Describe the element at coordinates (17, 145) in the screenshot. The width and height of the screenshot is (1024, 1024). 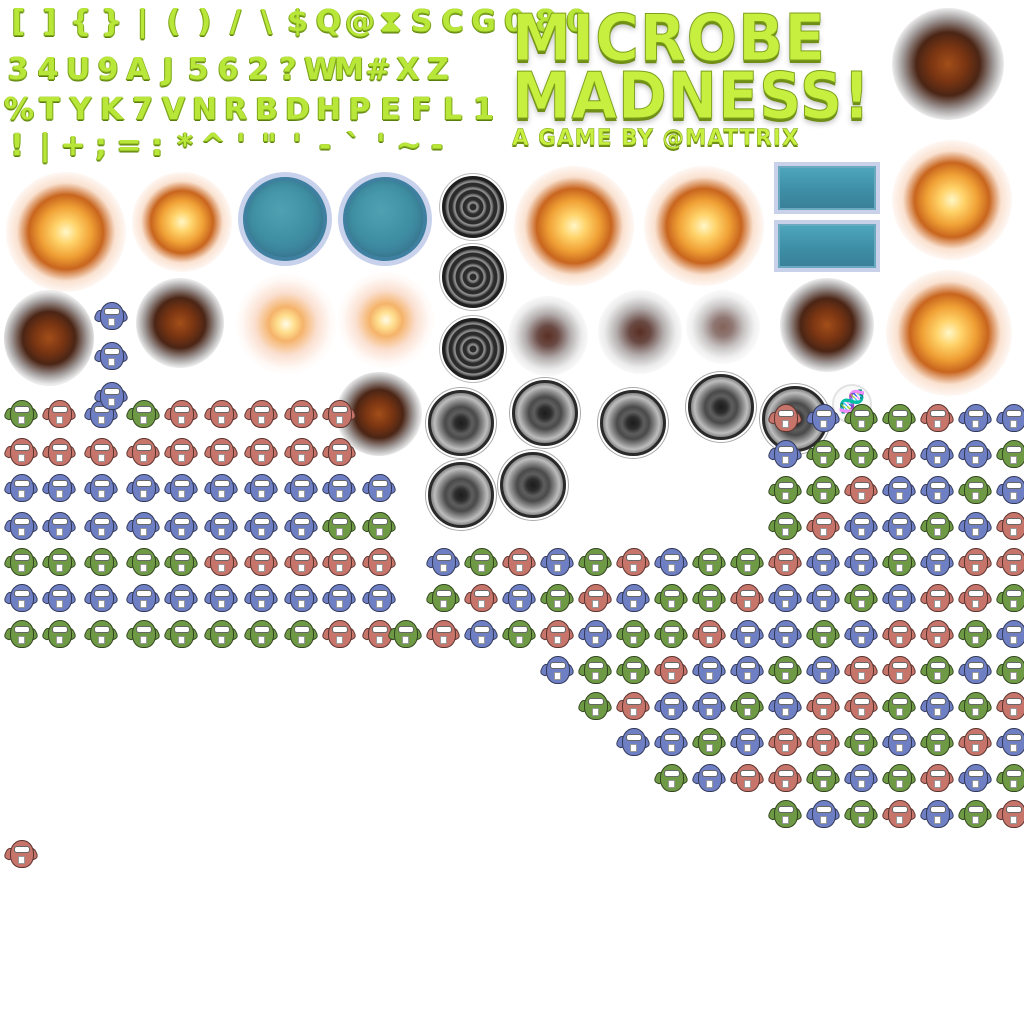
I see `font-glyph: !` at that location.